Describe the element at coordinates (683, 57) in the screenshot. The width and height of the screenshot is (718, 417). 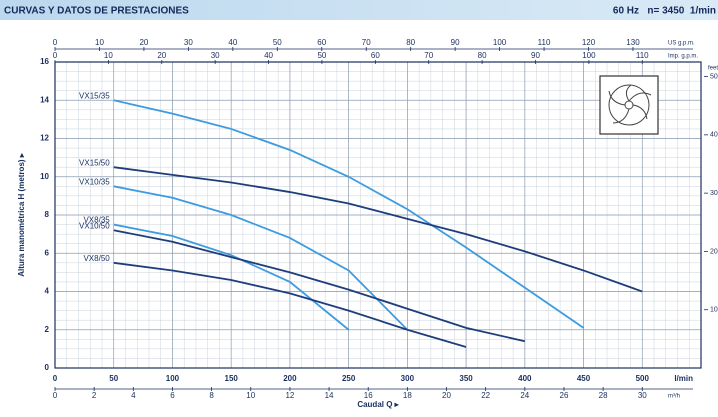
I see `secondary-axis-label: Imp. g.p.m.` at that location.